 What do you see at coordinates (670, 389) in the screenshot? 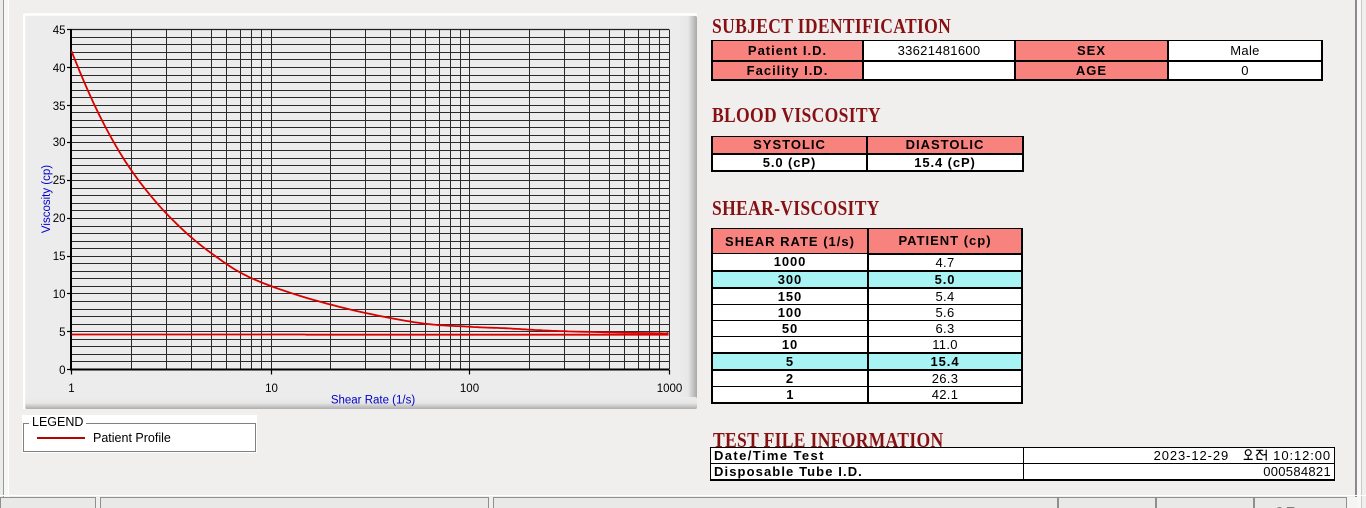
I see `svg-text: 1000` at bounding box center [670, 389].